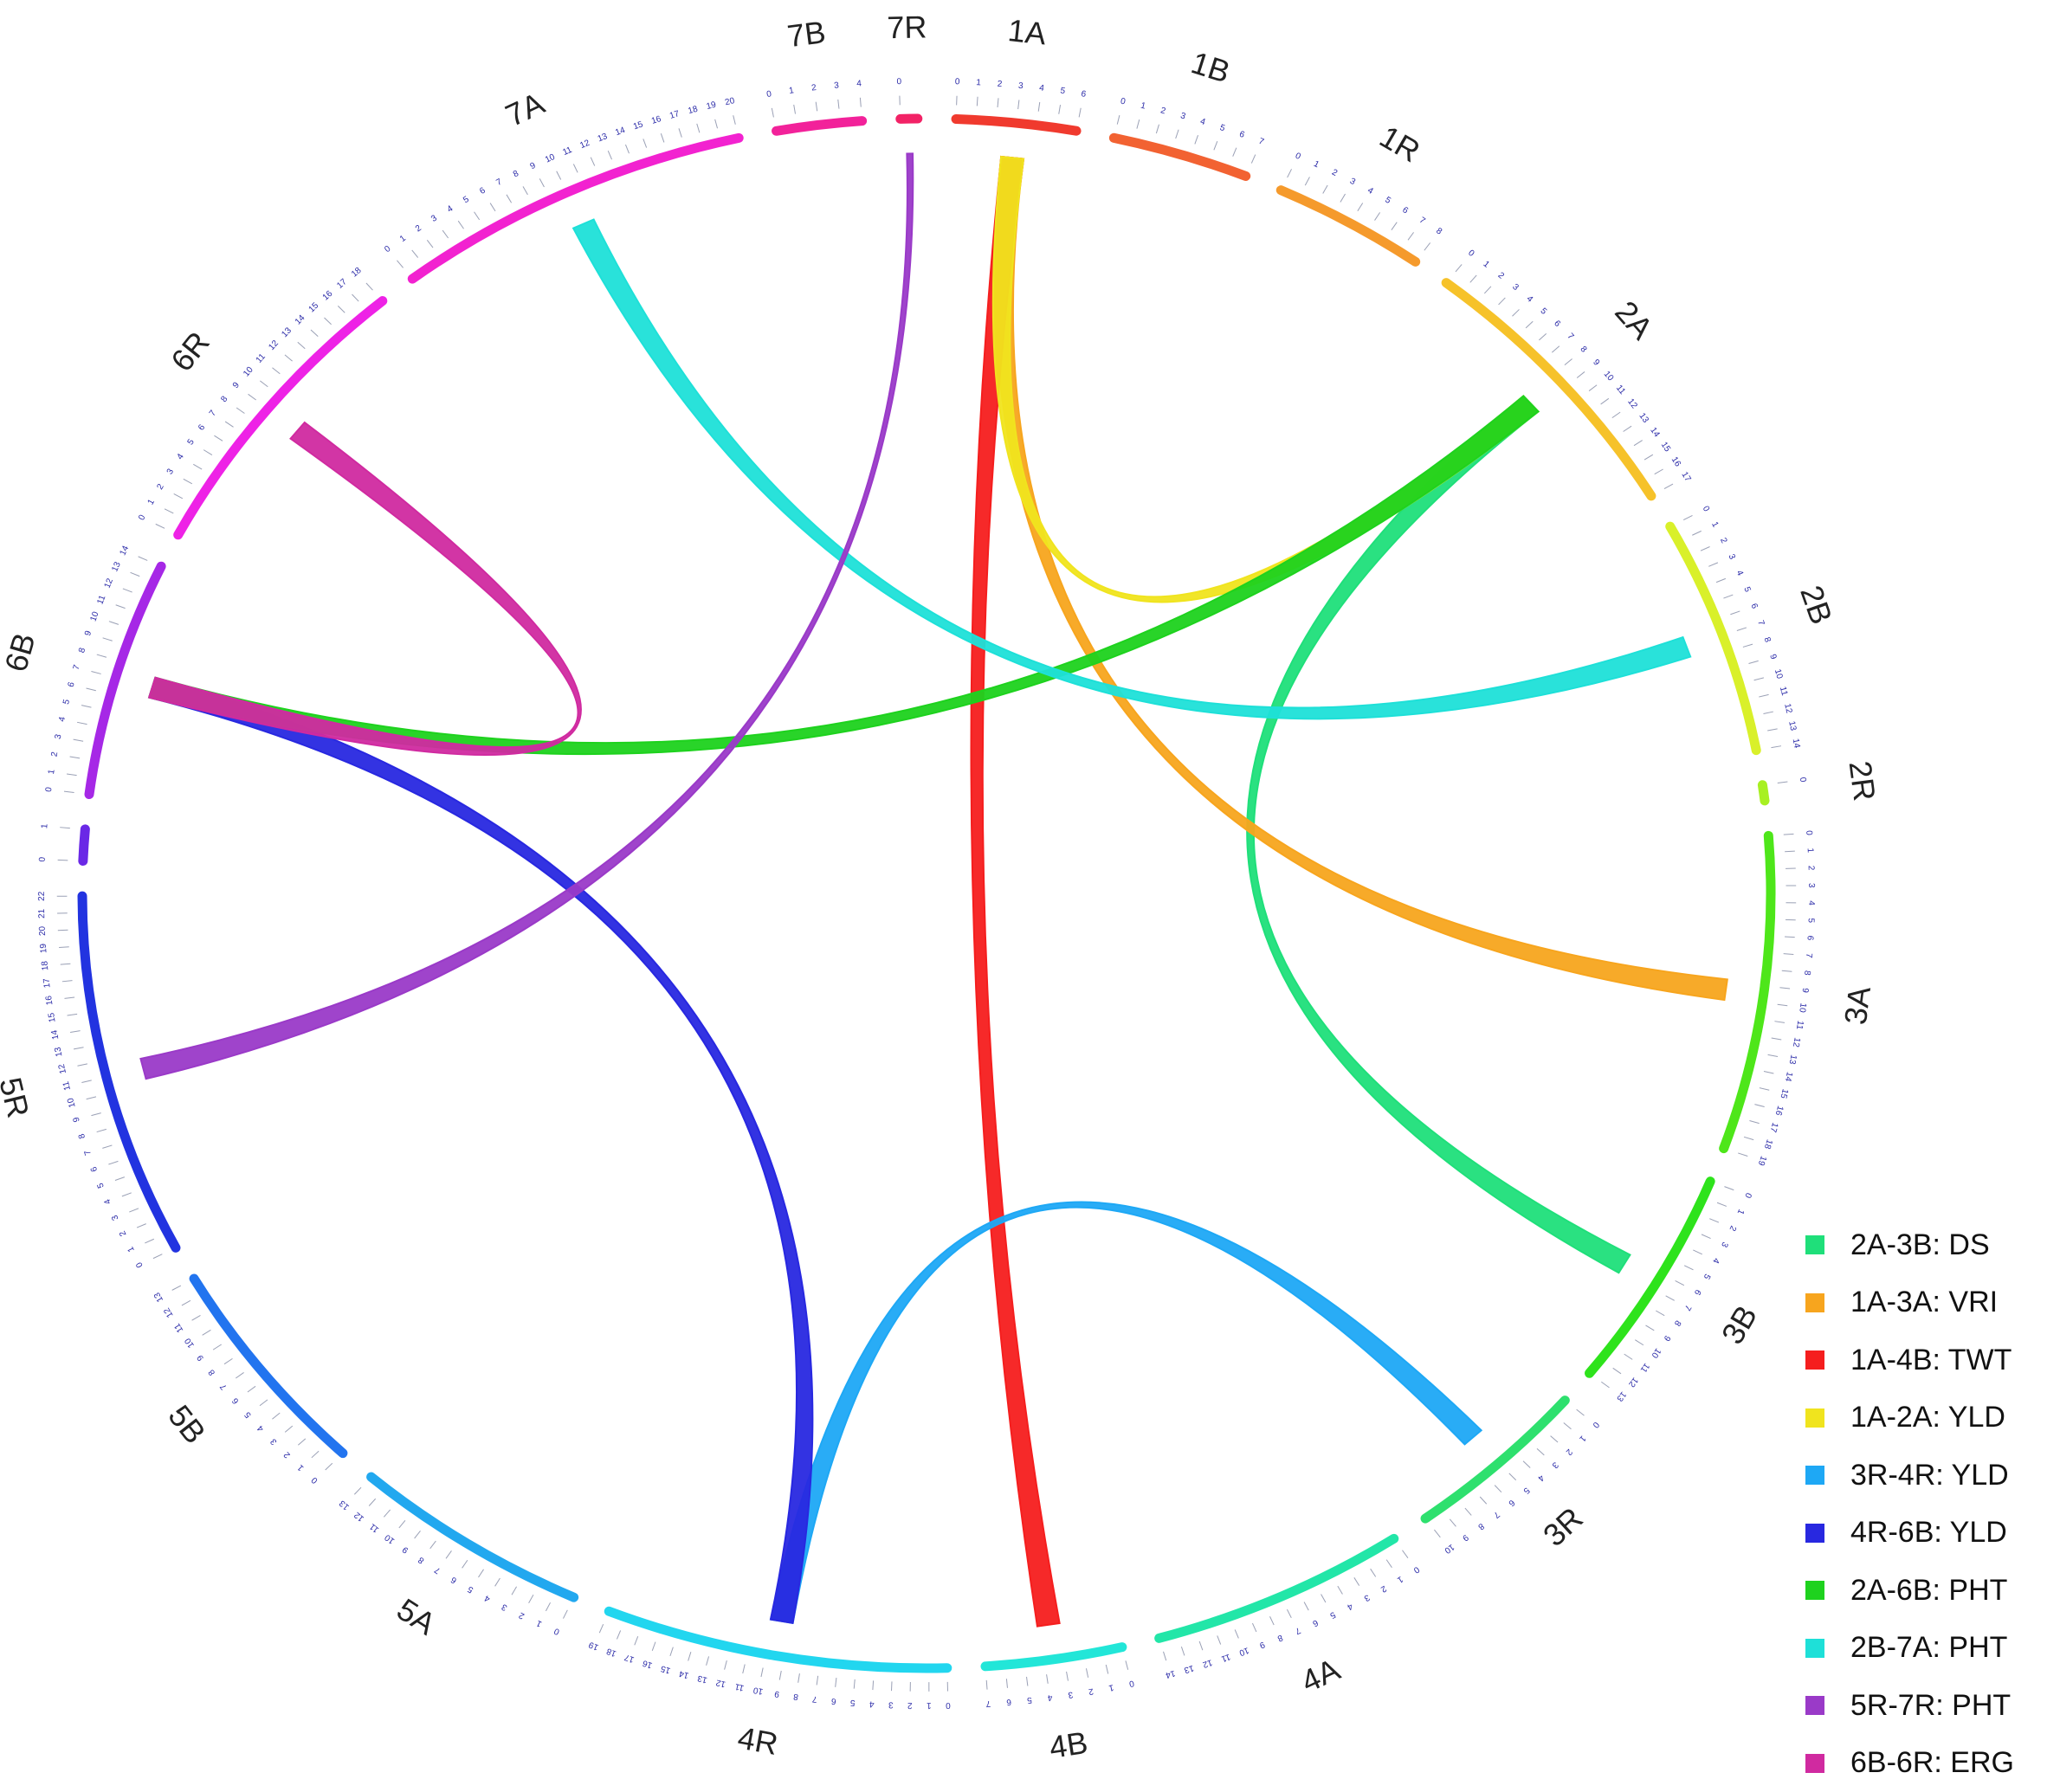  What do you see at coordinates (1348, 226) in the screenshot?
I see `chromosome-arc-1r` at bounding box center [1348, 226].